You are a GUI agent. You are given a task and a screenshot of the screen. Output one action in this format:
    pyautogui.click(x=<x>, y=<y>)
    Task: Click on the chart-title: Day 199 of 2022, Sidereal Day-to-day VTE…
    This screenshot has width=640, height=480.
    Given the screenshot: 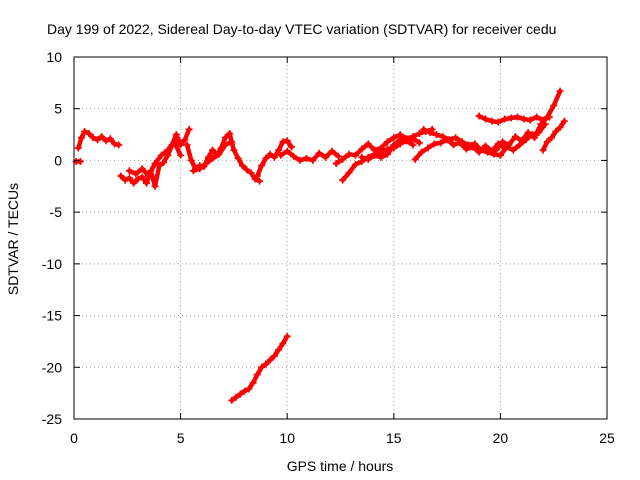 What is the action you would take?
    pyautogui.click(x=301, y=29)
    